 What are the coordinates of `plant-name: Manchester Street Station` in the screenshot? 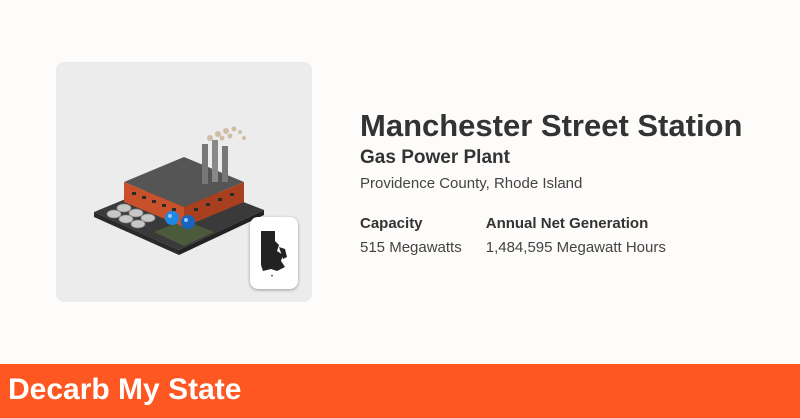 It's located at (551, 125).